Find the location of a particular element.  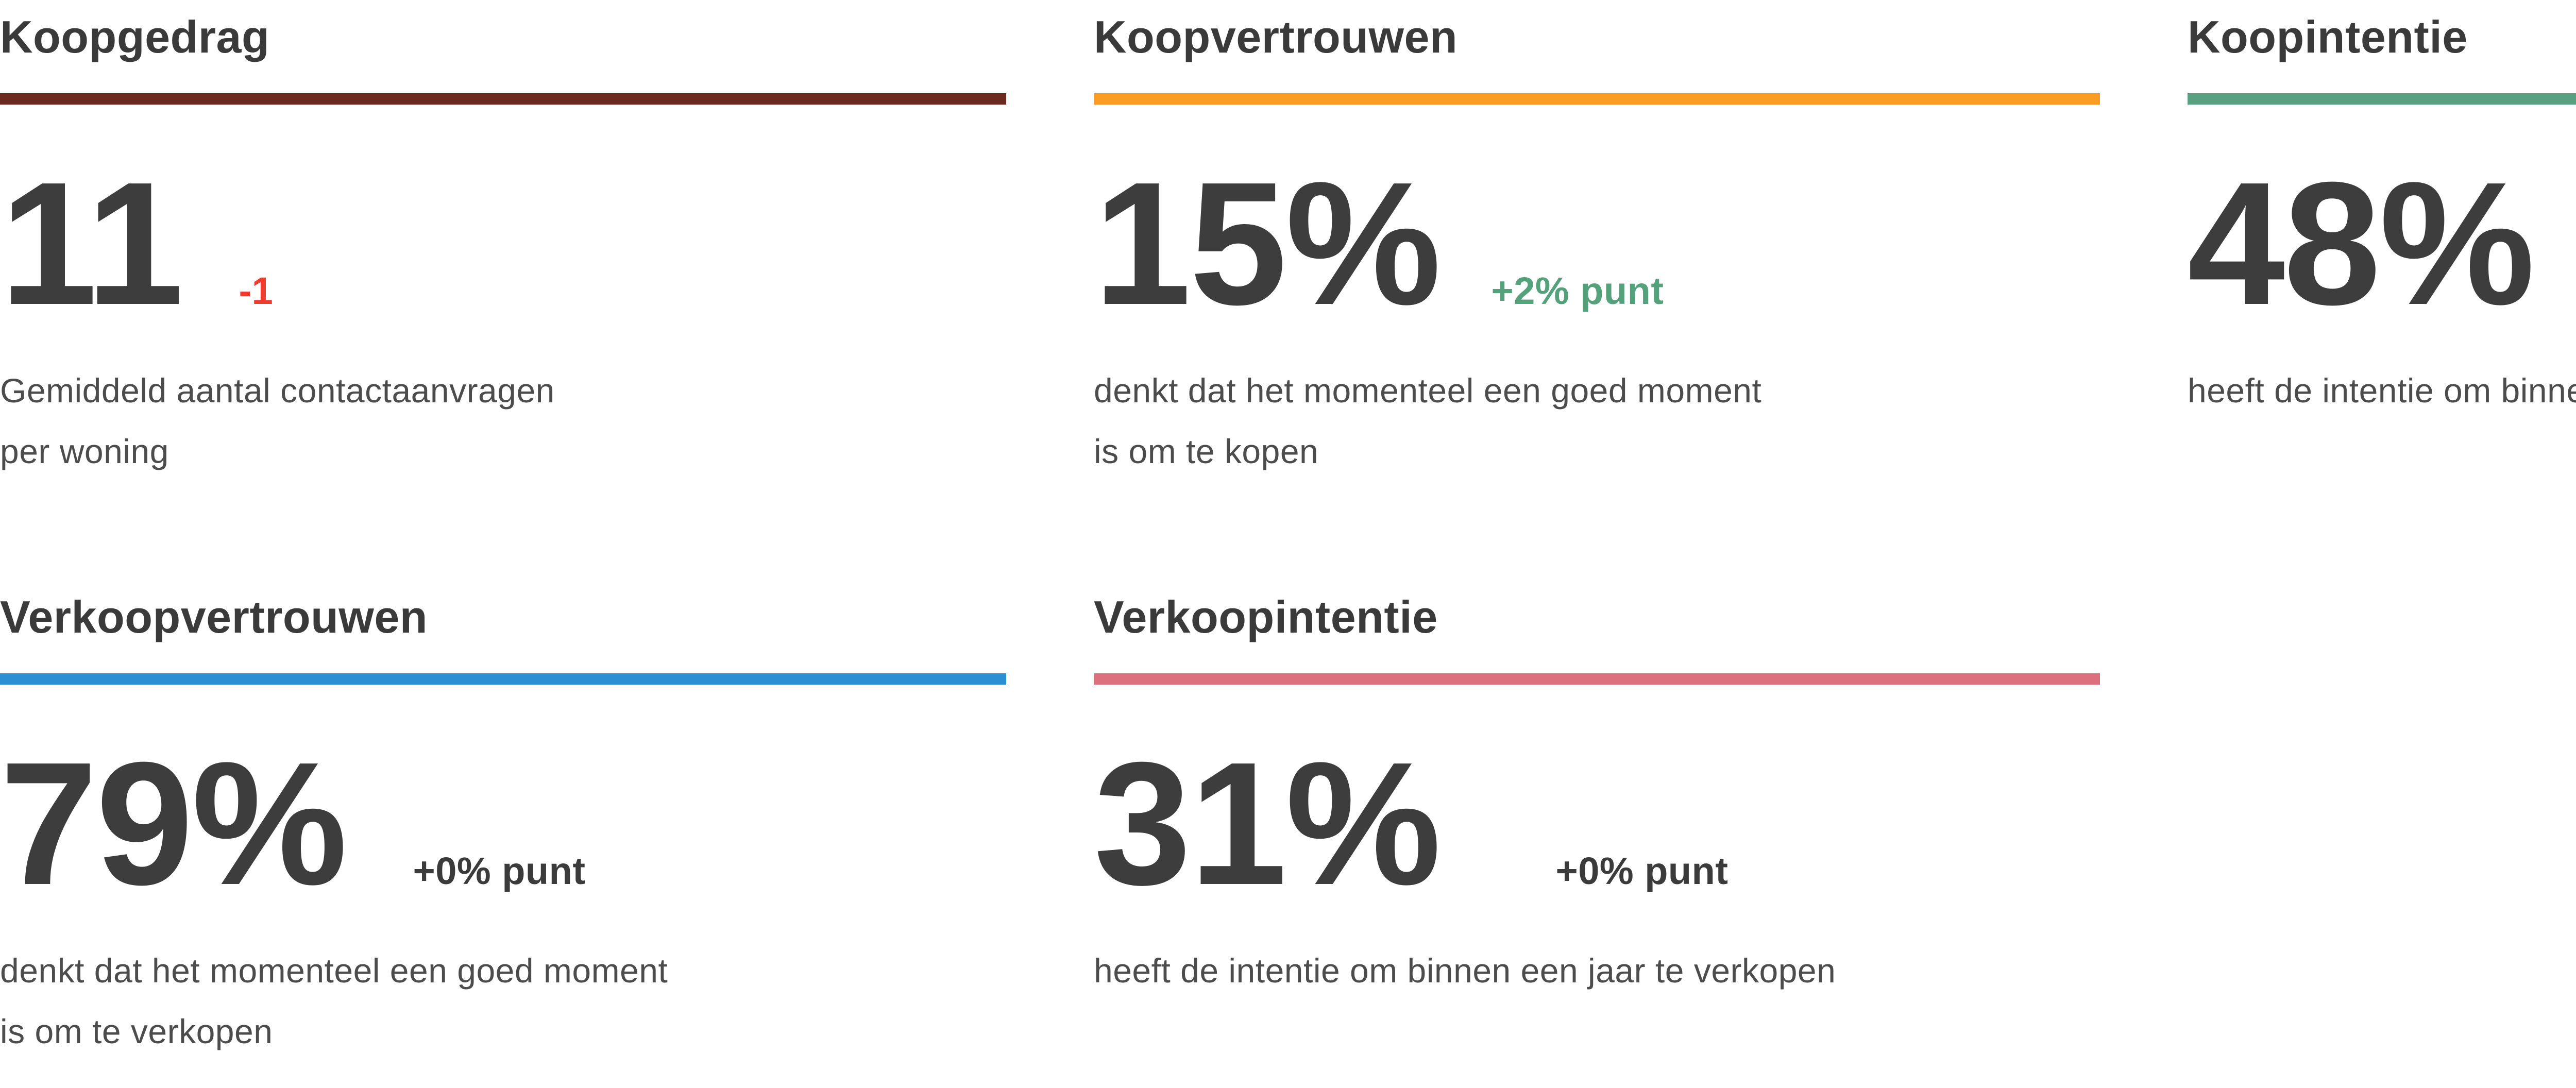

card-title: Koopvertrouwen is located at coordinates (1276, 36).